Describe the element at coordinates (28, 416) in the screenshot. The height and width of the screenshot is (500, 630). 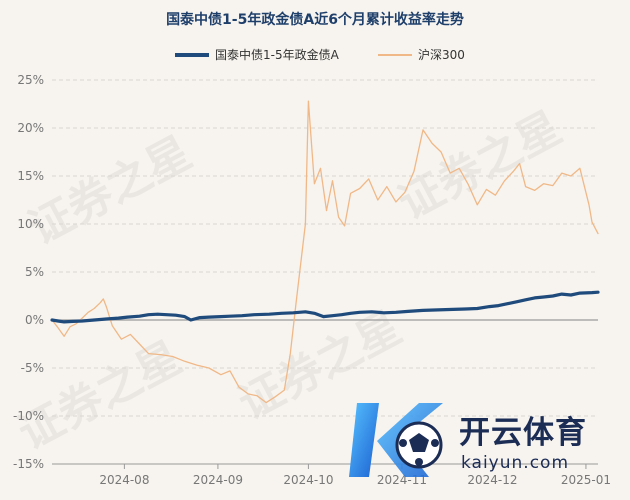
I see `y-tick-label: -10%` at that location.